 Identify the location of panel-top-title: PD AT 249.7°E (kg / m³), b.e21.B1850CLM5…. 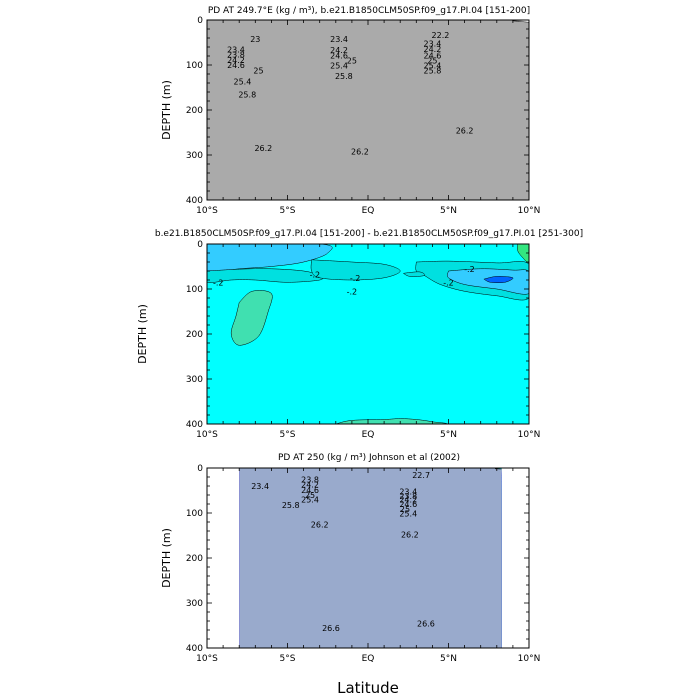
(369, 11).